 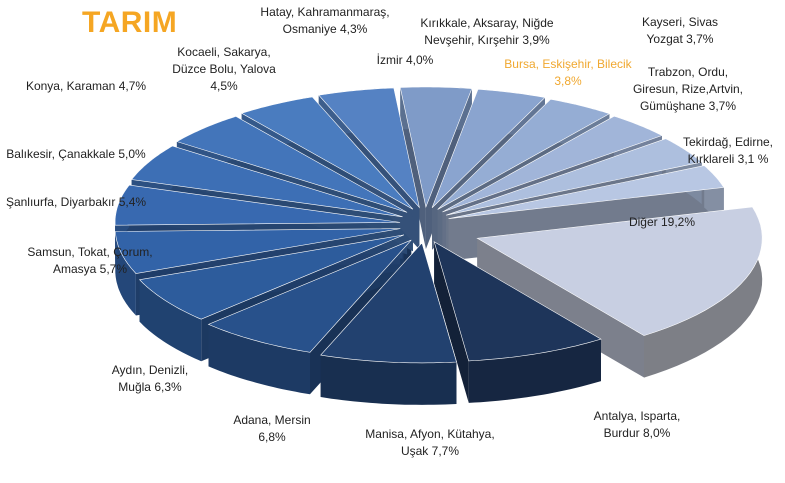 What do you see at coordinates (168, 386) in the screenshot?
I see `value-label: 6,3%` at bounding box center [168, 386].